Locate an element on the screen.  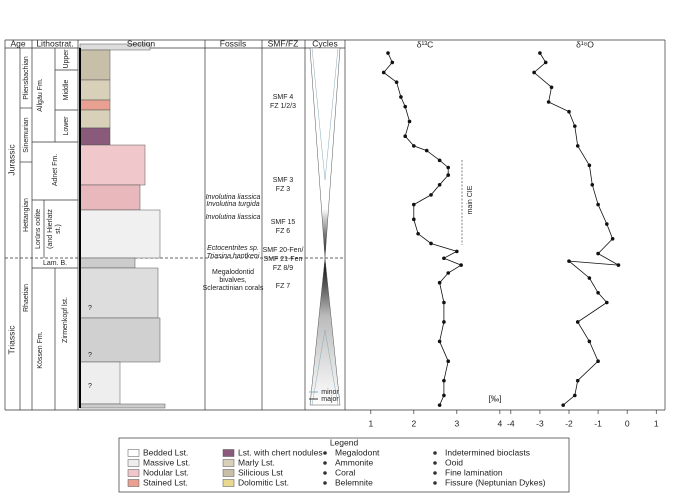
legend-swatches is located at coordinates (282, 468).